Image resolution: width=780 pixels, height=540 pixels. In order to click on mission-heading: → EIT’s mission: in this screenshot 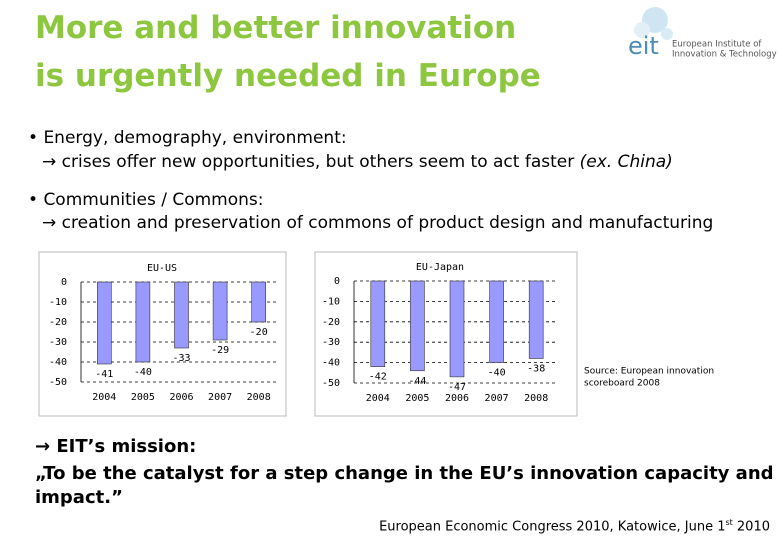, I will do `click(116, 446)`.